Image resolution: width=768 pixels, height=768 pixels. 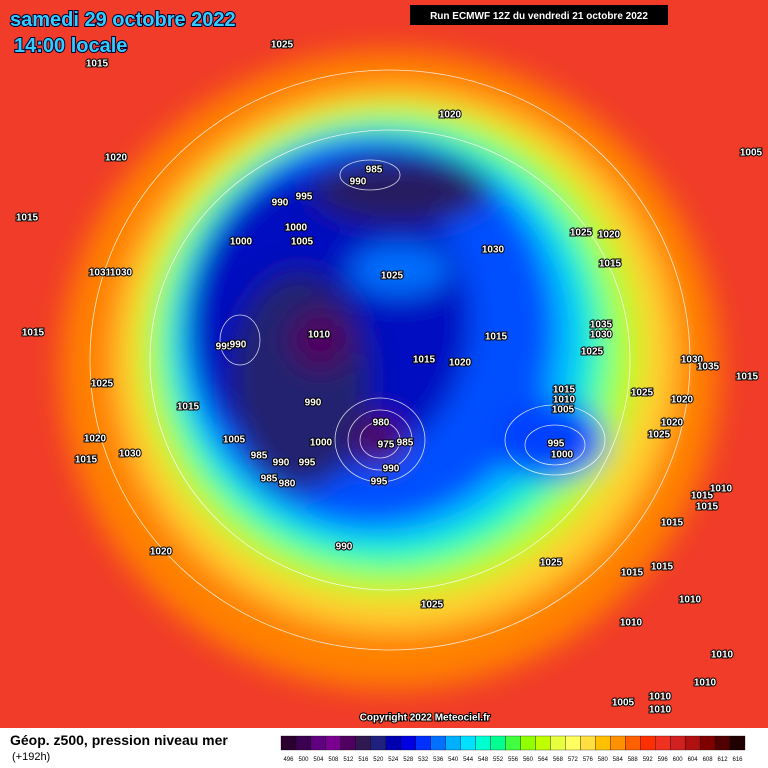 I want to click on scale-label: 544, so click(x=468, y=760).